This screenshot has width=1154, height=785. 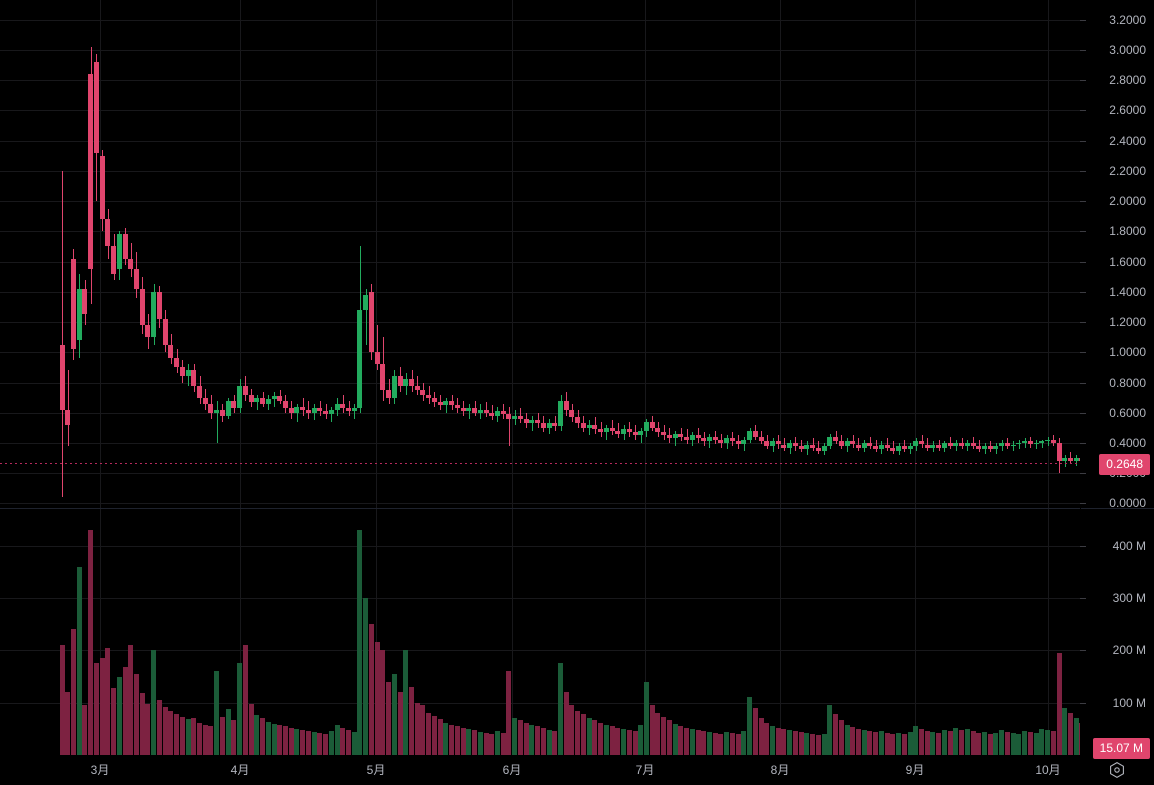 I want to click on time-axis: 3月 4月 5月 6月 7月 8月 9月 10月, so click(x=540, y=770).